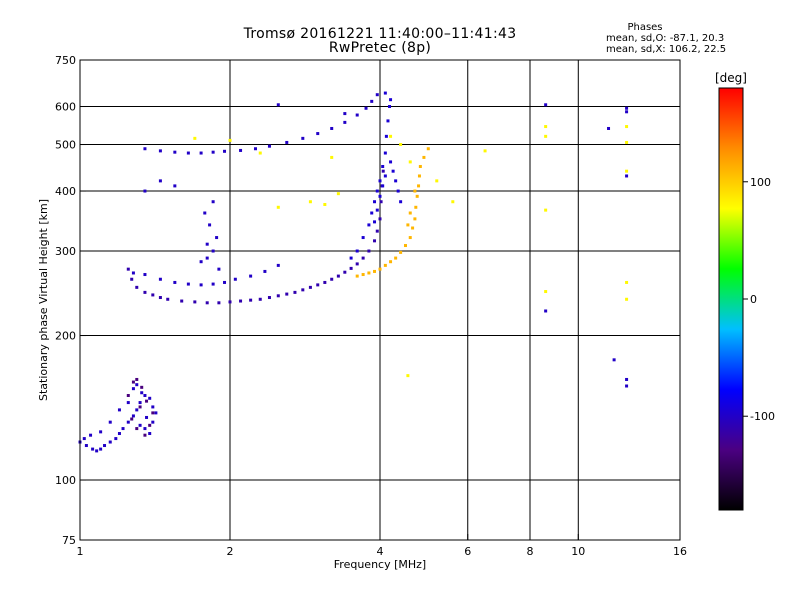 The width and height of the screenshot is (800, 600). Describe the element at coordinates (467, 551) in the screenshot. I see `x-tick-label: 6` at that location.